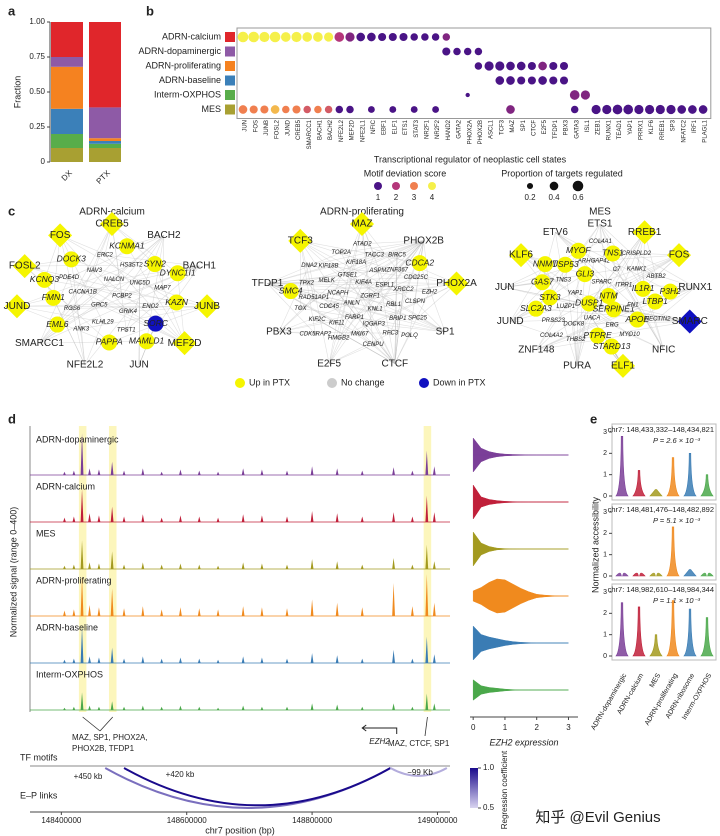 The height and width of the screenshot is (836, 720). Describe the element at coordinates (597, 817) in the screenshot. I see `watermark: 知乎 @Evil Genius` at that location.